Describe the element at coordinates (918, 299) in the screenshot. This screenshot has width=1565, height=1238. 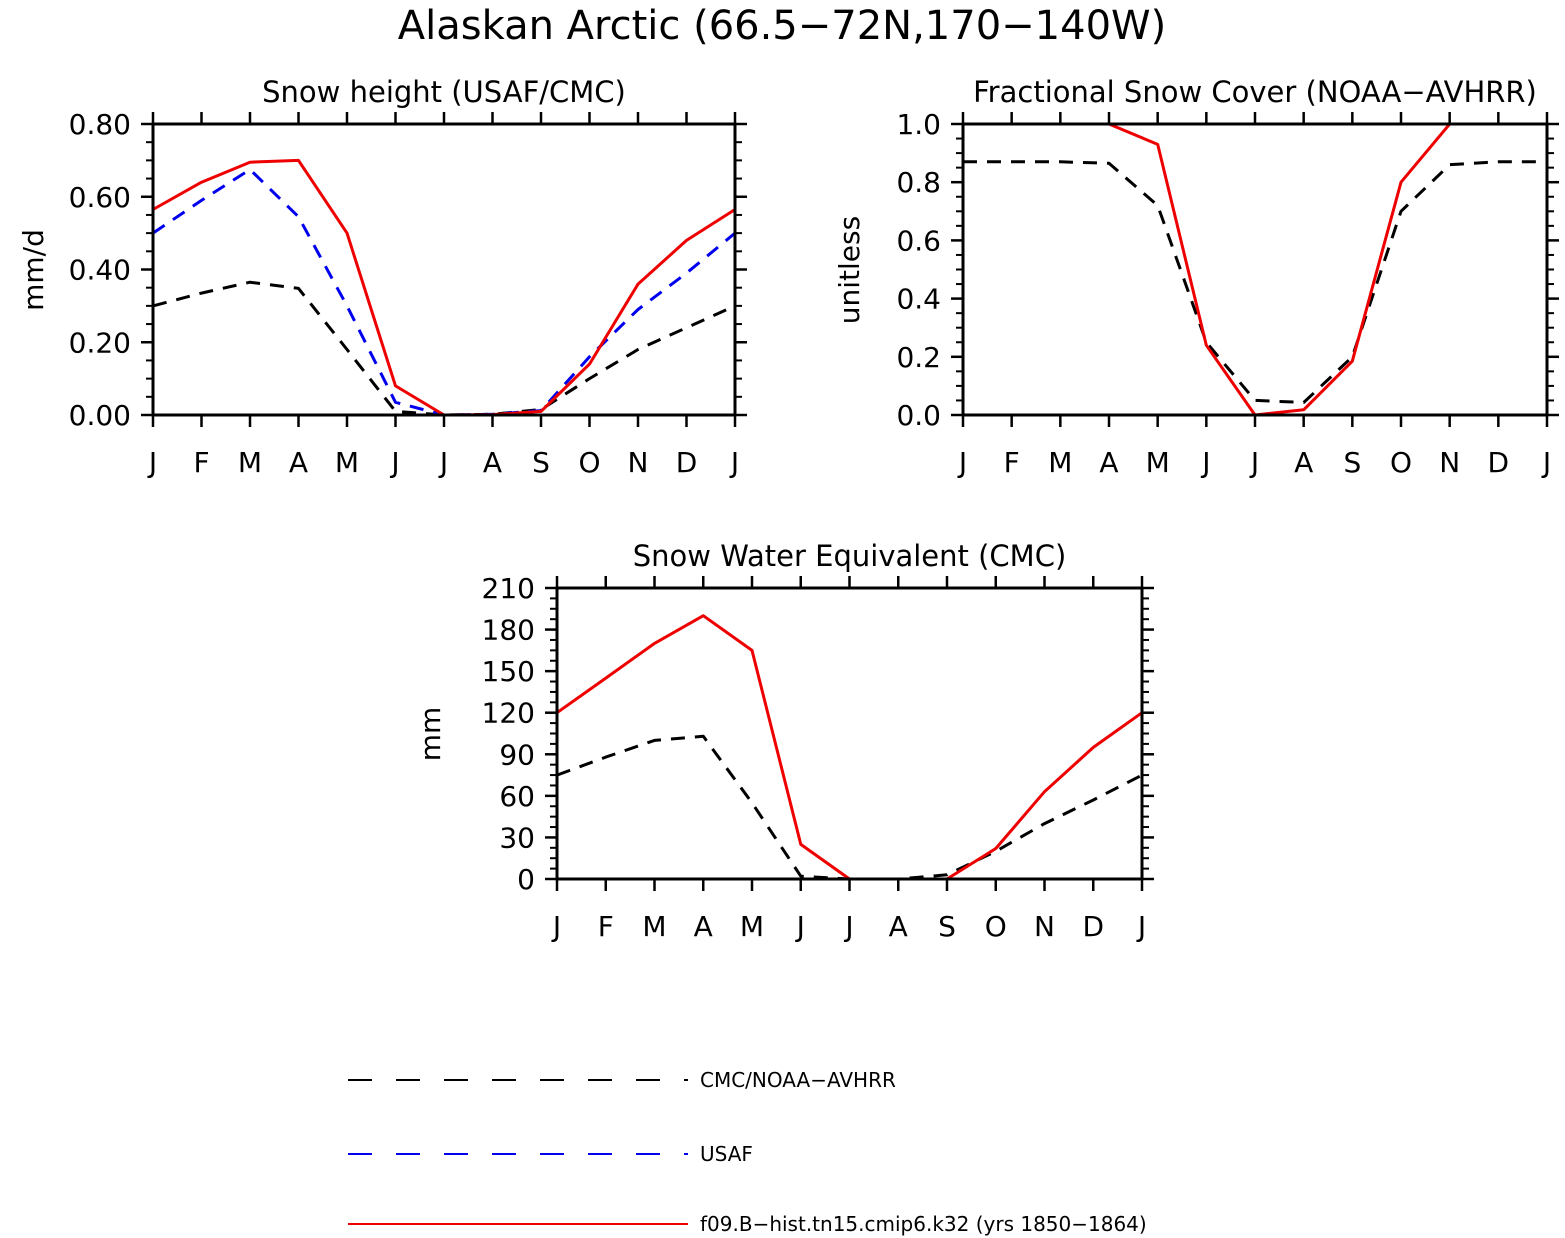
I see `y-tick-label: 0.4` at that location.